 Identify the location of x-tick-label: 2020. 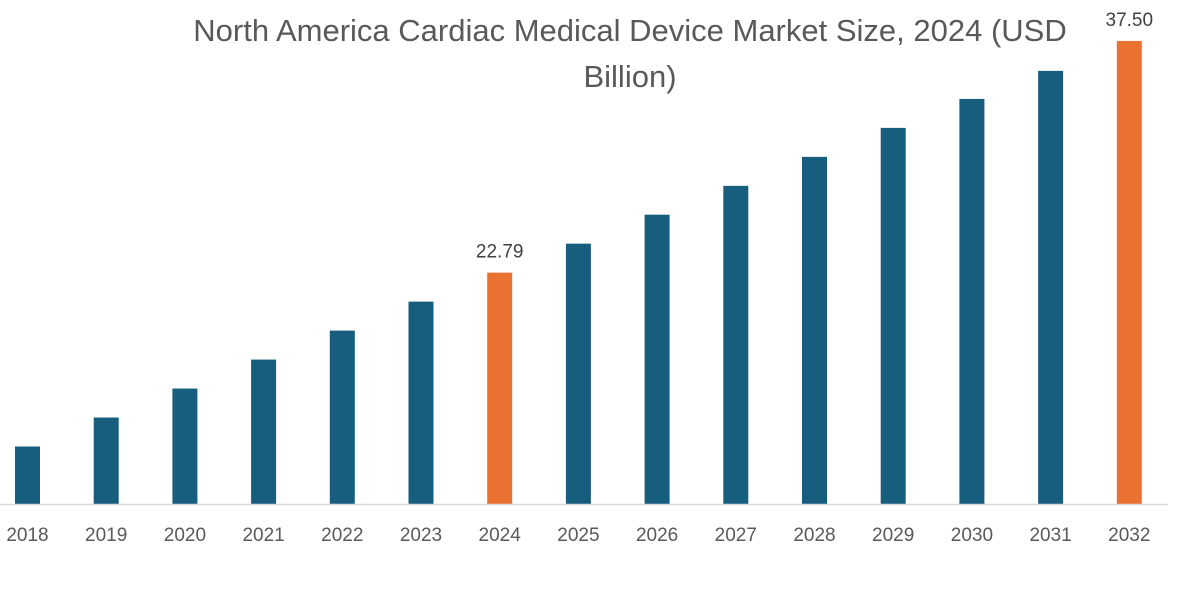
(185, 535).